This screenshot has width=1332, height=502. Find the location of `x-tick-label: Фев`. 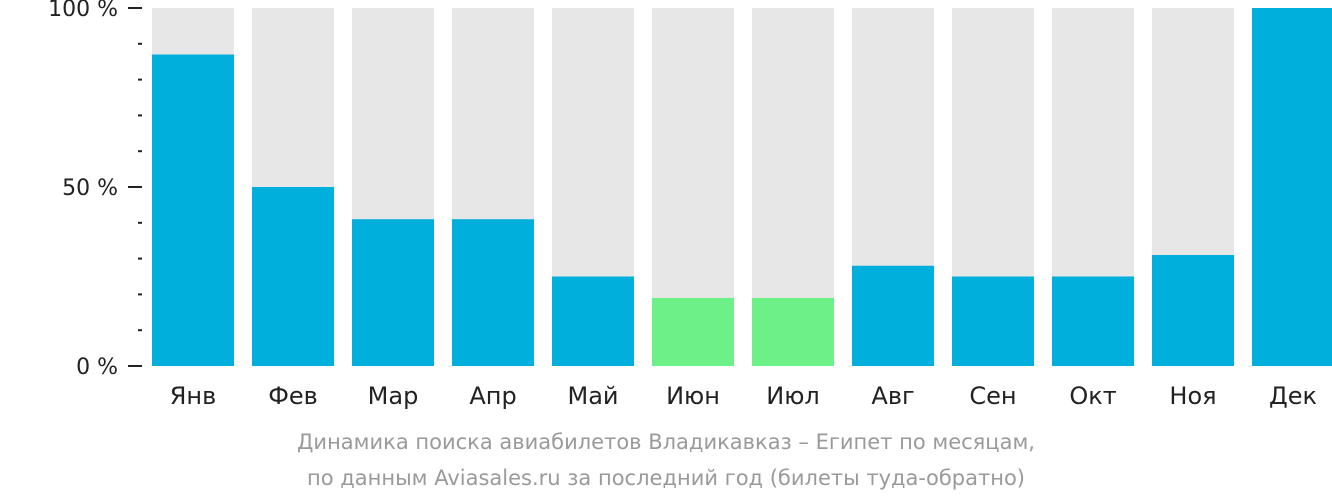

x-tick-label: Фев is located at coordinates (293, 396).